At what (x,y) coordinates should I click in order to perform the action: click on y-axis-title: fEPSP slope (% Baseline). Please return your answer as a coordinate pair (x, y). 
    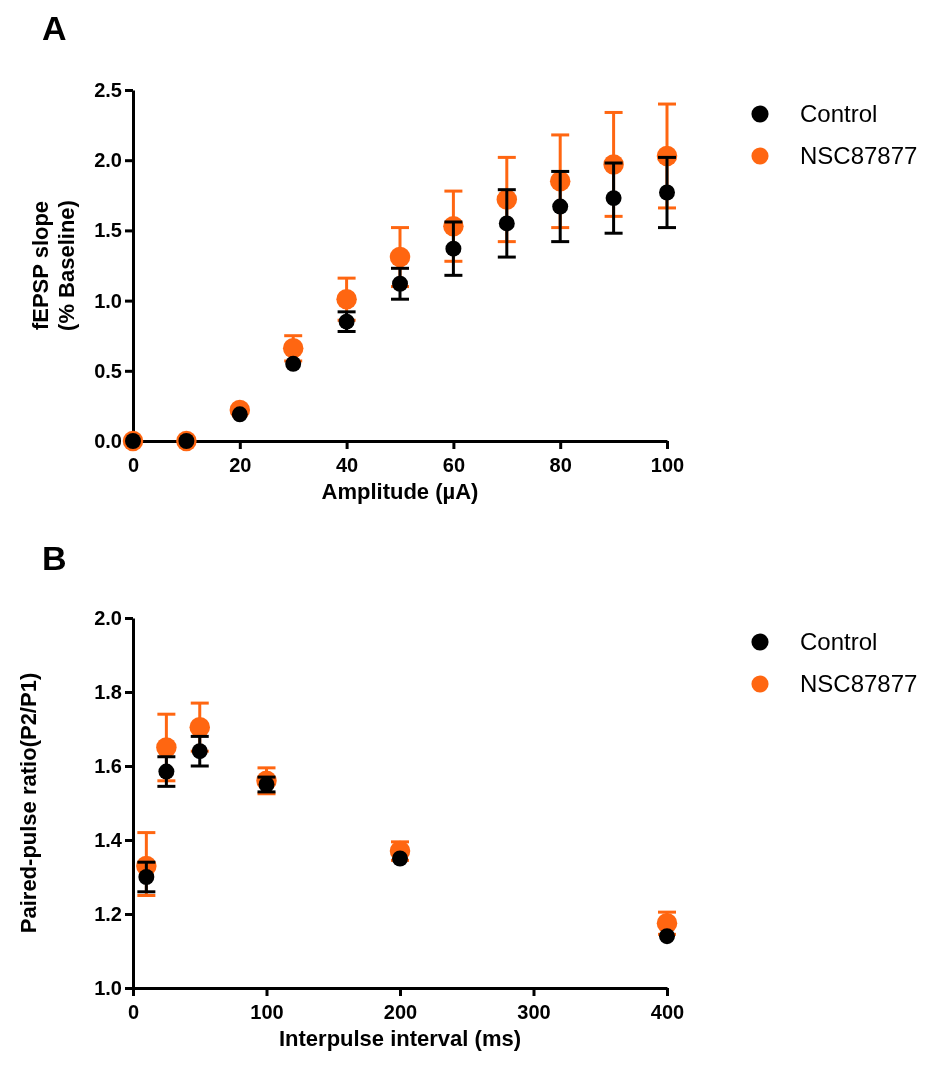
    Looking at the image, I should click on (53, 265).